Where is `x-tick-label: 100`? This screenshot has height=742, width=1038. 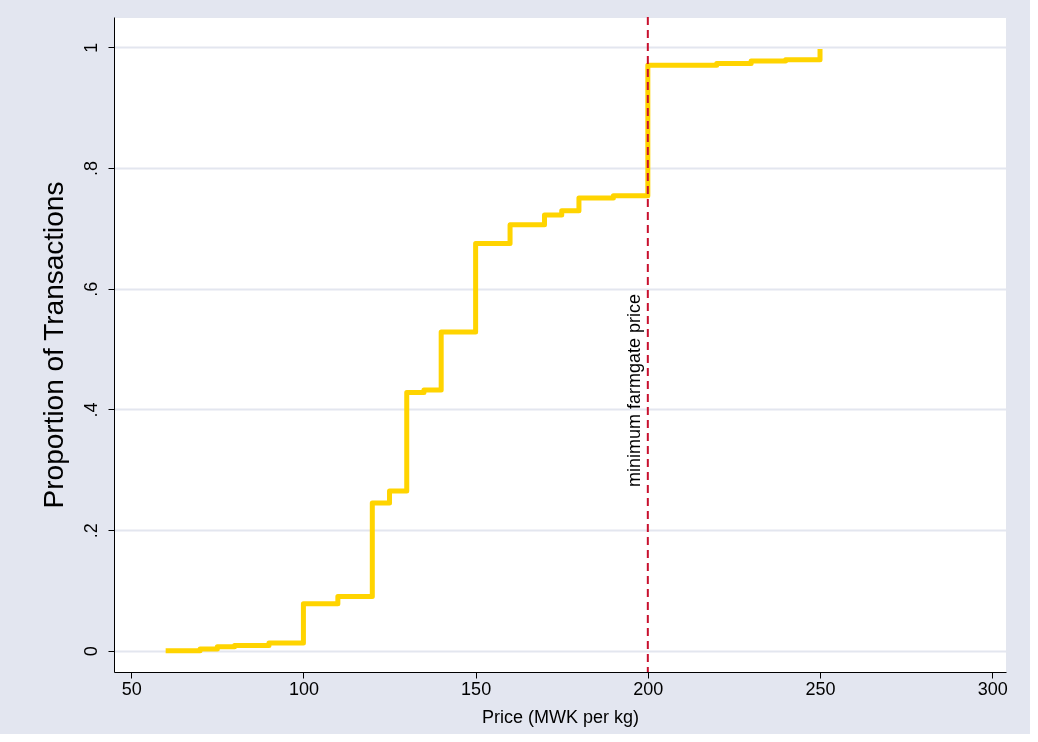
x-tick-label: 100 is located at coordinates (303, 688).